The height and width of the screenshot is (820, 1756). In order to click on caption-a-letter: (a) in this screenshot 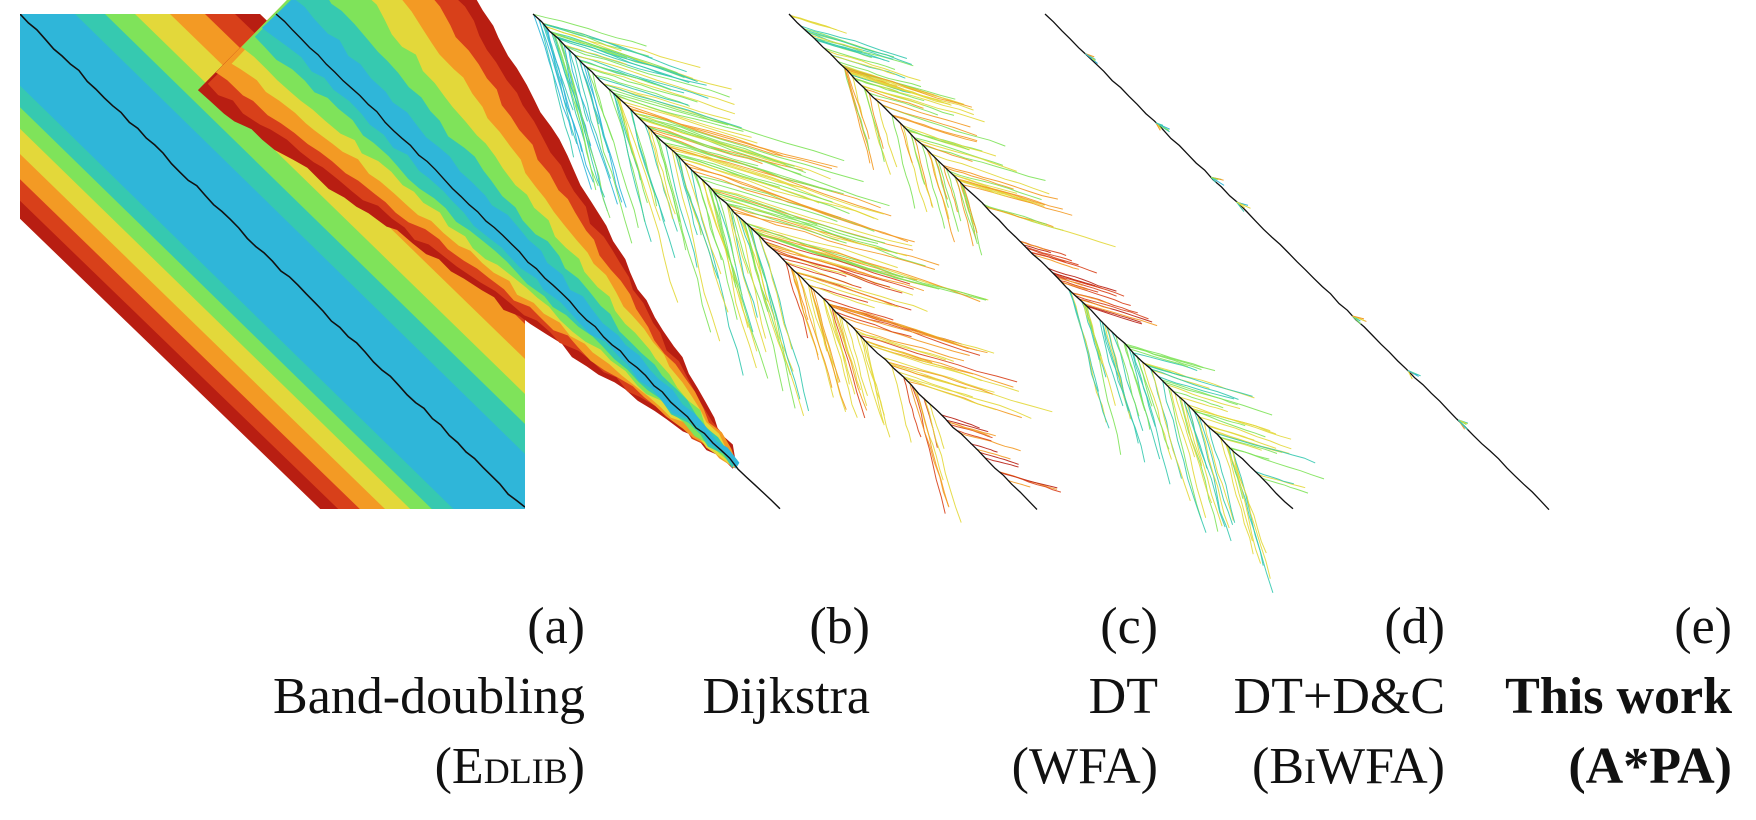, I will do `click(556, 626)`.